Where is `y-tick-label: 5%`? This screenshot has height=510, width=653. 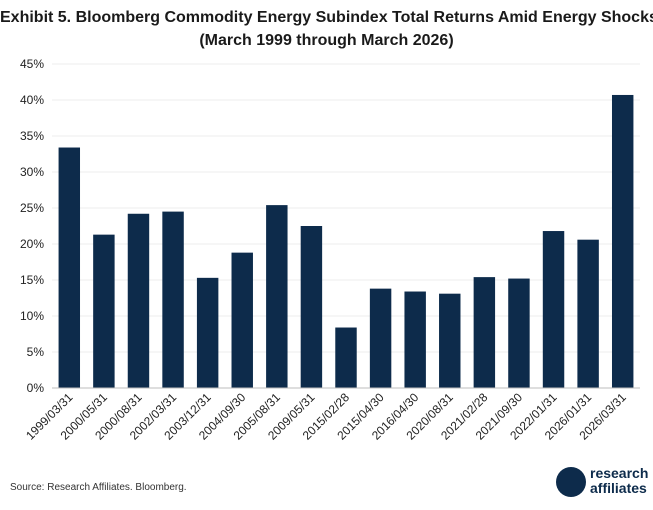 y-tick-label: 5% is located at coordinates (36, 352).